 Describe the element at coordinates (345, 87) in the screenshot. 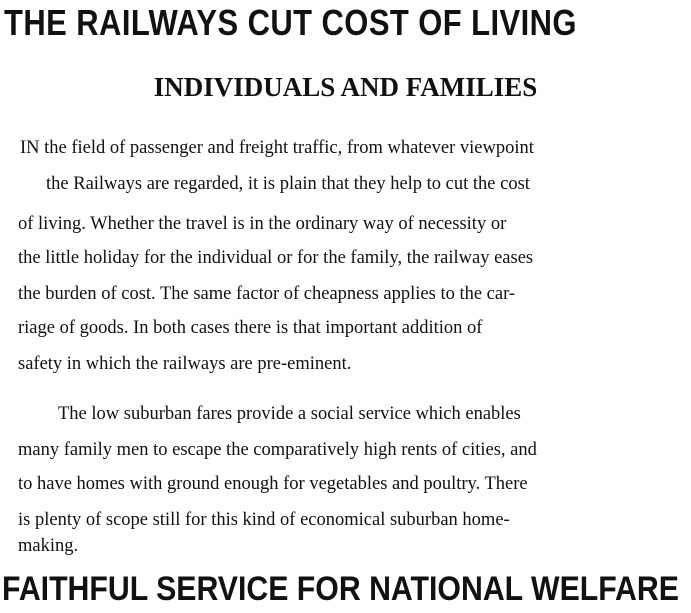

I see `subheading: INDIVIDUALS AND FAMILIES` at that location.